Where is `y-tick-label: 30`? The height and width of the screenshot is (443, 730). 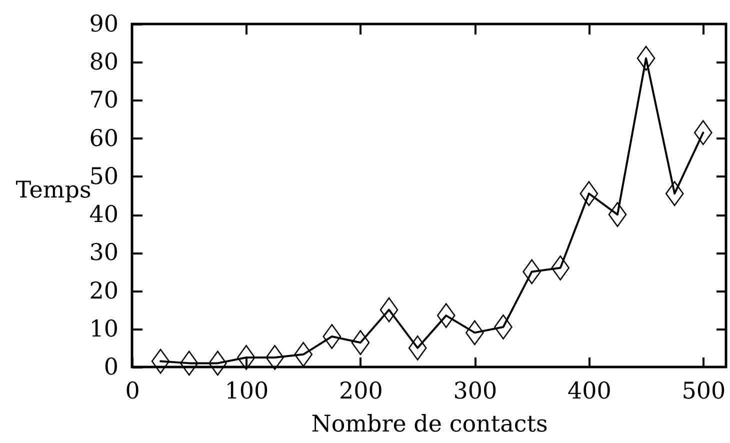 y-tick-label: 30 is located at coordinates (103, 253).